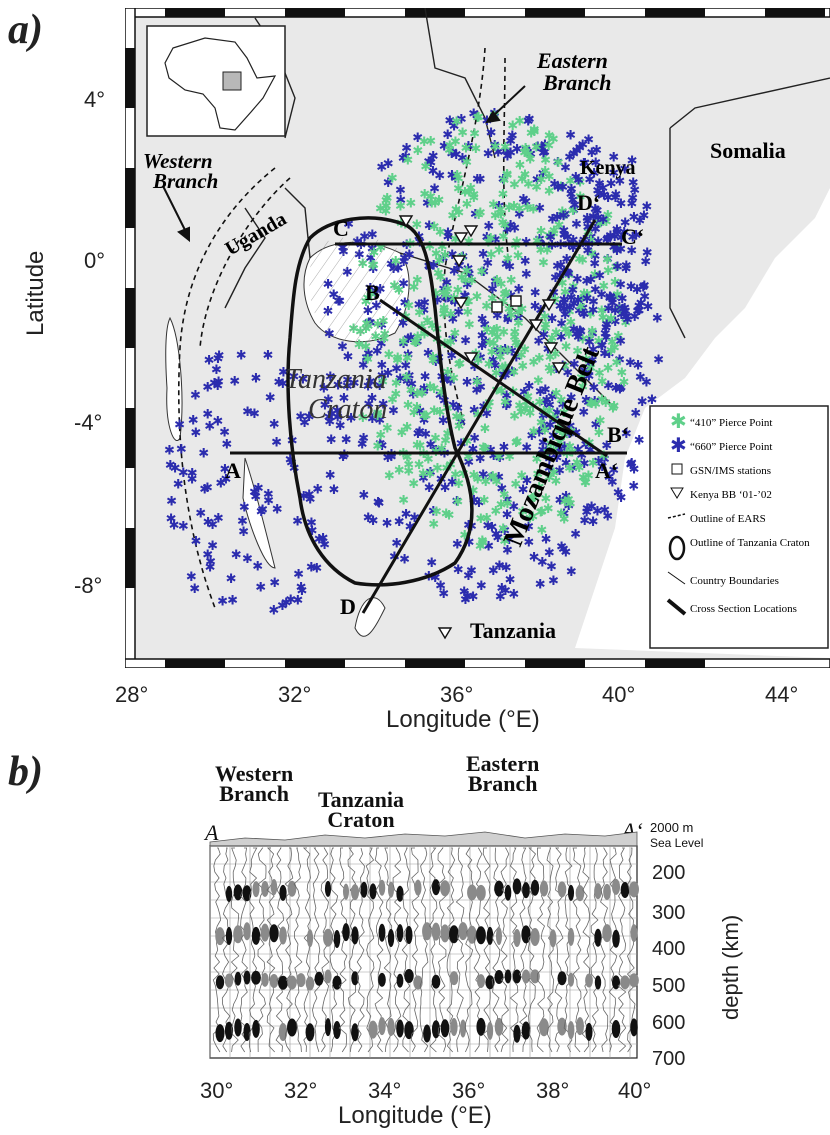 This screenshot has height=1135, width=830. What do you see at coordinates (572, 60) in the screenshot?
I see `eastern-branch-label-1: Eastern` at bounding box center [572, 60].